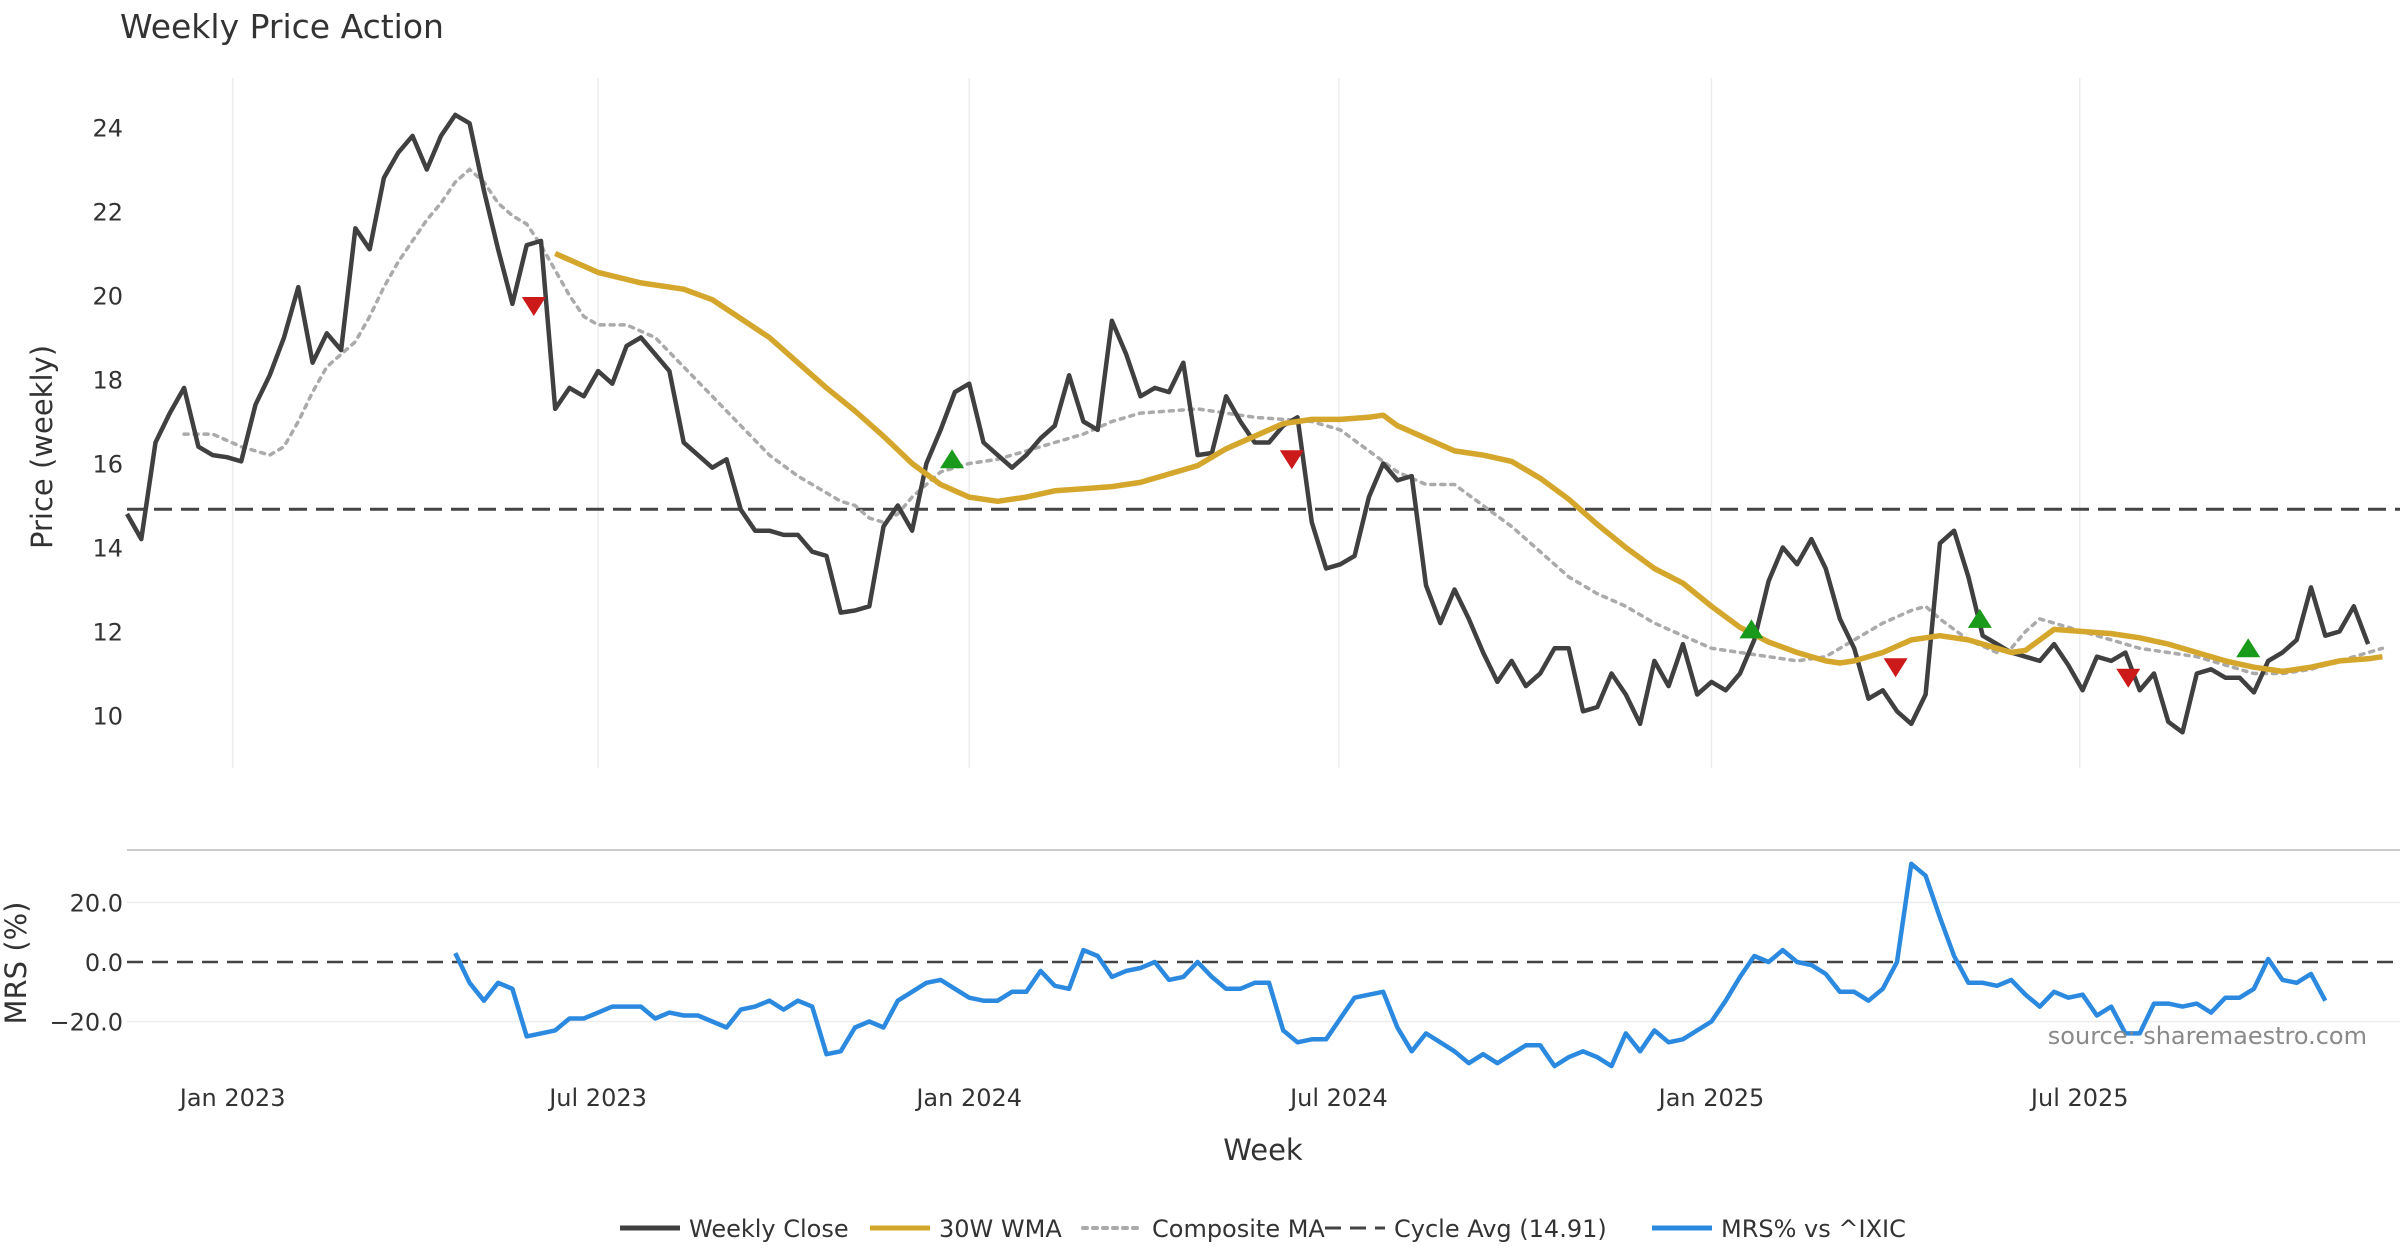  I want to click on price-y-tick-label: 24, so click(107, 129).